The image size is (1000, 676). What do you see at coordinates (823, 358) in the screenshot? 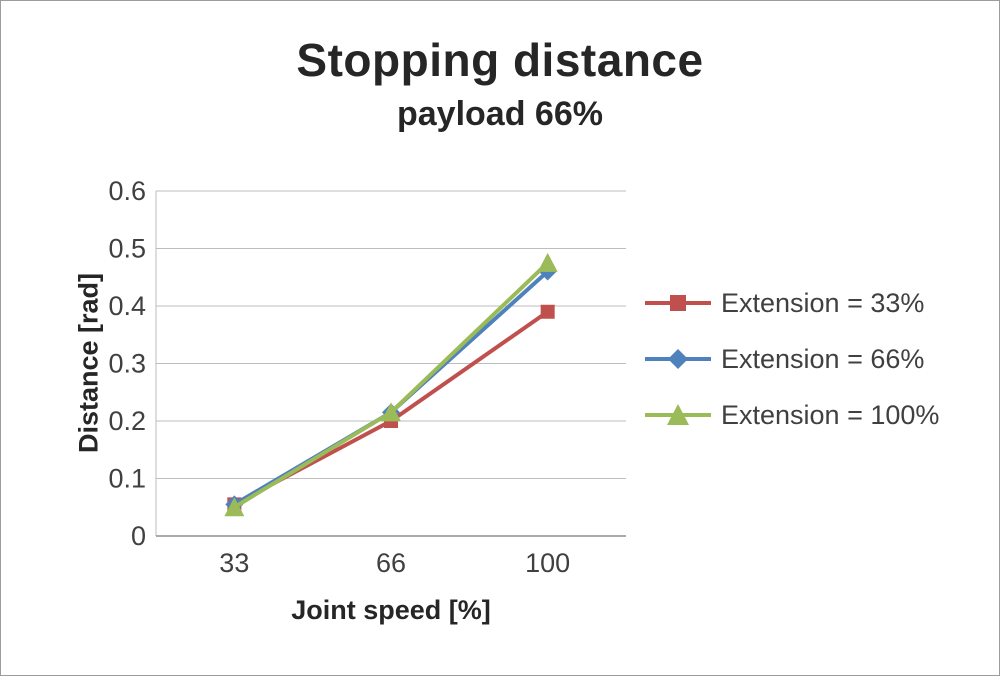
I see `legend-label: Extension = 66%` at bounding box center [823, 358].